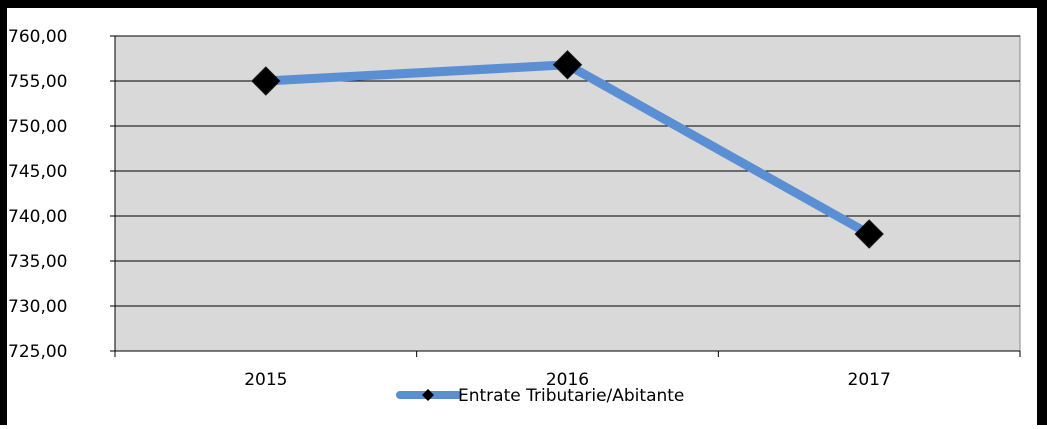 This screenshot has width=1047, height=429. Describe the element at coordinates (37, 37) in the screenshot. I see `y-tick-label: 760,00` at that location.